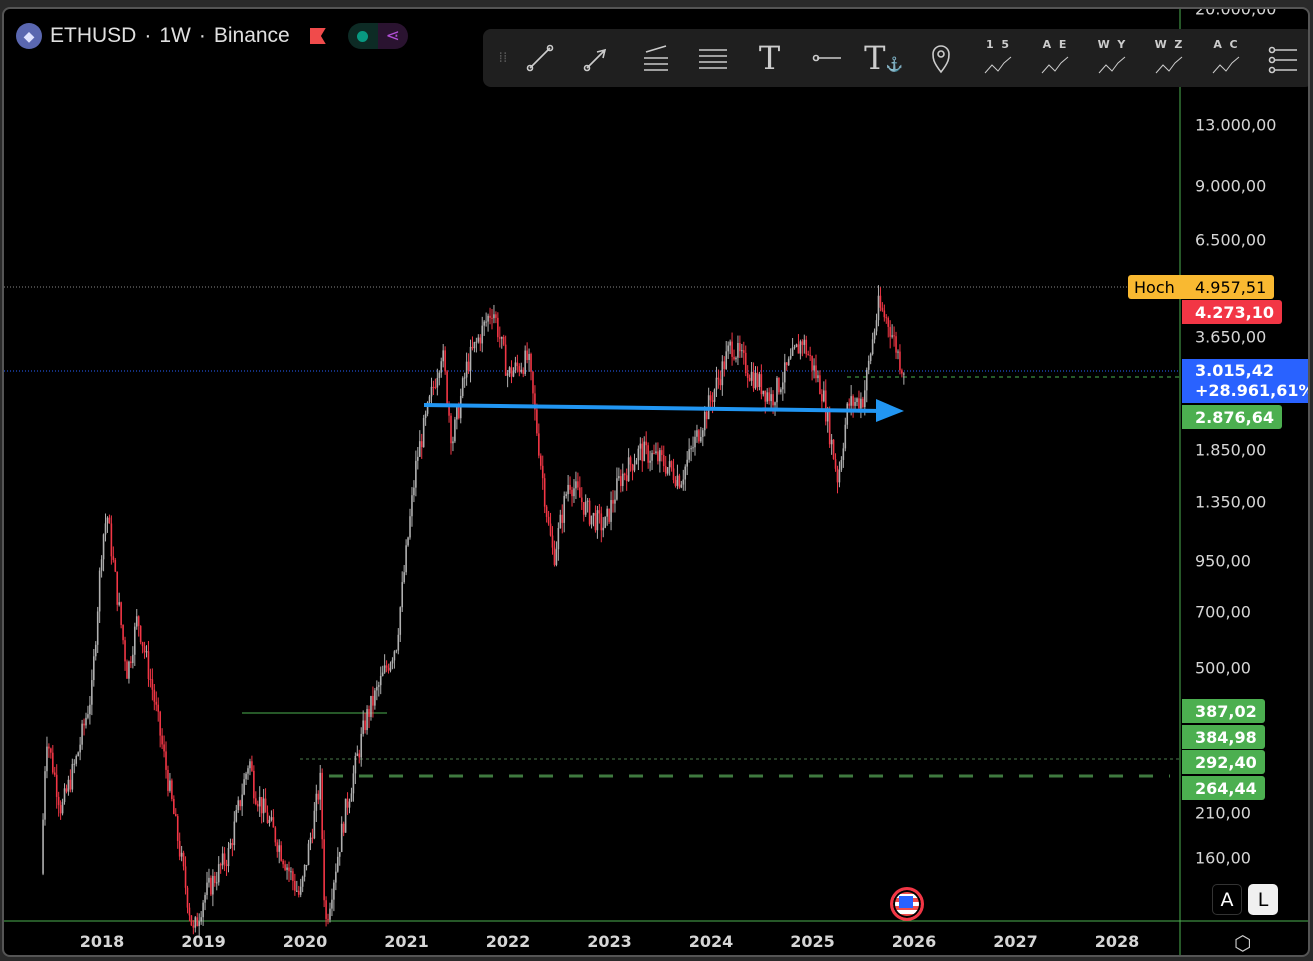 The width and height of the screenshot is (1313, 961). I want to click on price-tag: 264,44, so click(1223, 788).